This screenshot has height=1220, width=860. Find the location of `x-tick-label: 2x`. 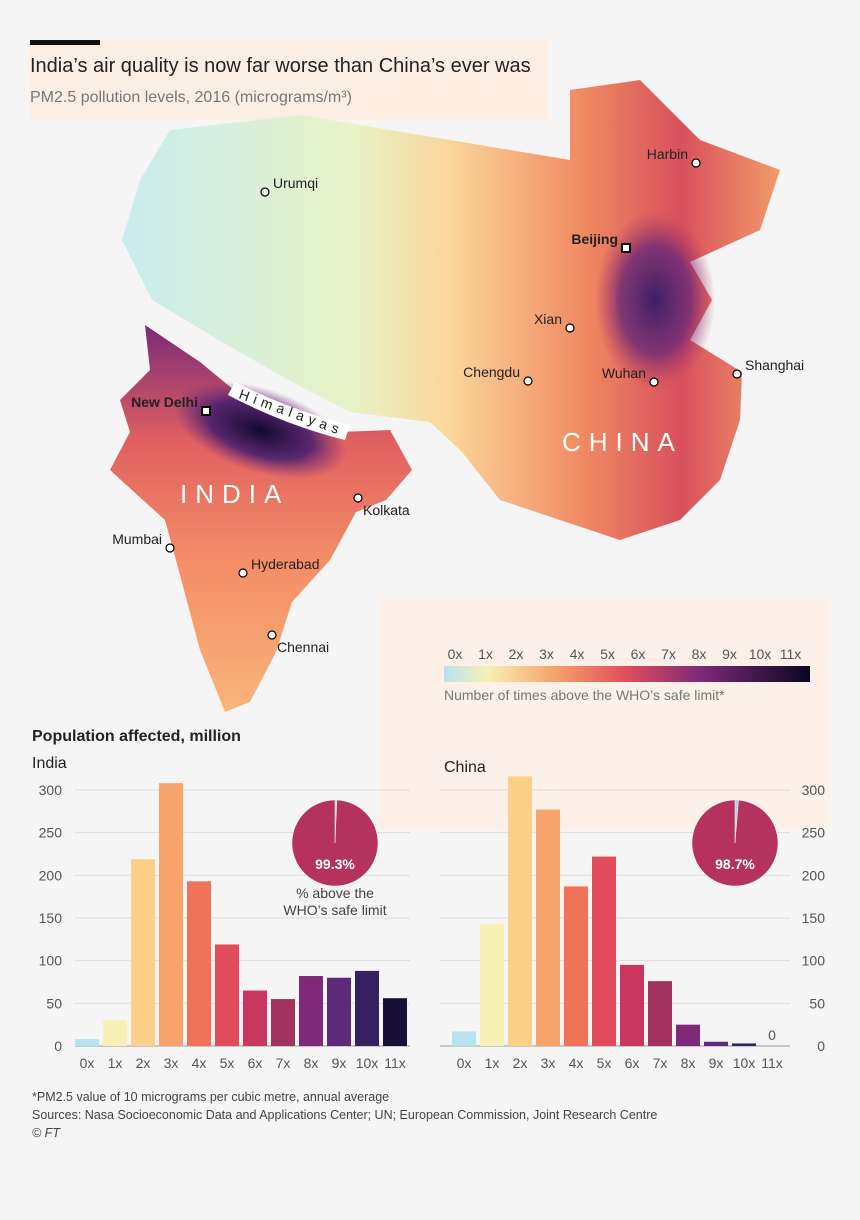

x-tick-label: 2x is located at coordinates (520, 1063).